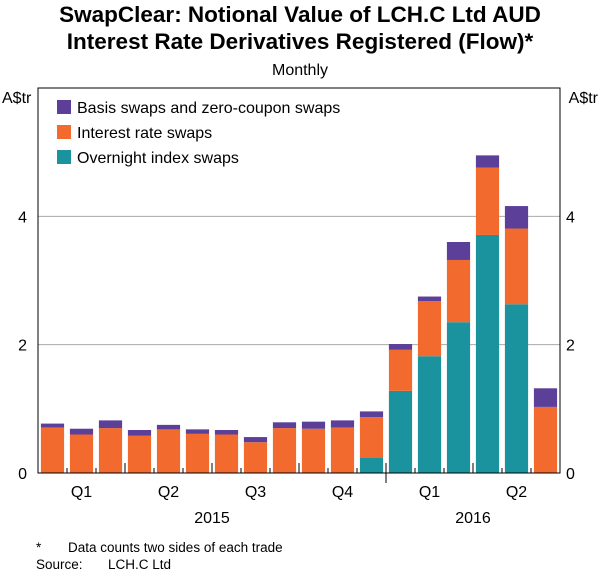 This screenshot has width=600, height=577. What do you see at coordinates (473, 518) in the screenshot?
I see `x-year-label: 2016` at bounding box center [473, 518].